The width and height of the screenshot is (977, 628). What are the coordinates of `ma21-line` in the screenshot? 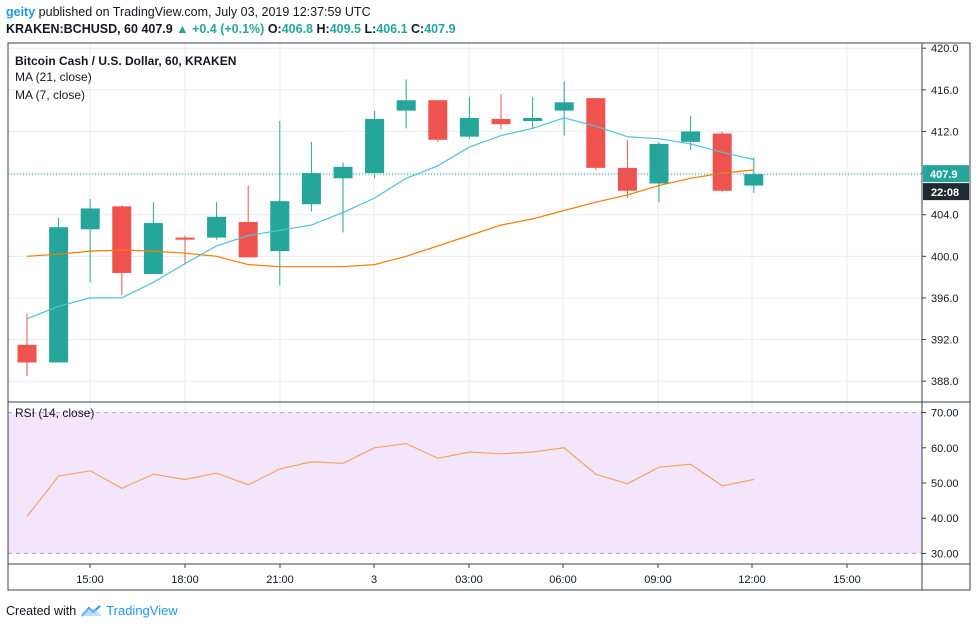 It's located at (390, 218).